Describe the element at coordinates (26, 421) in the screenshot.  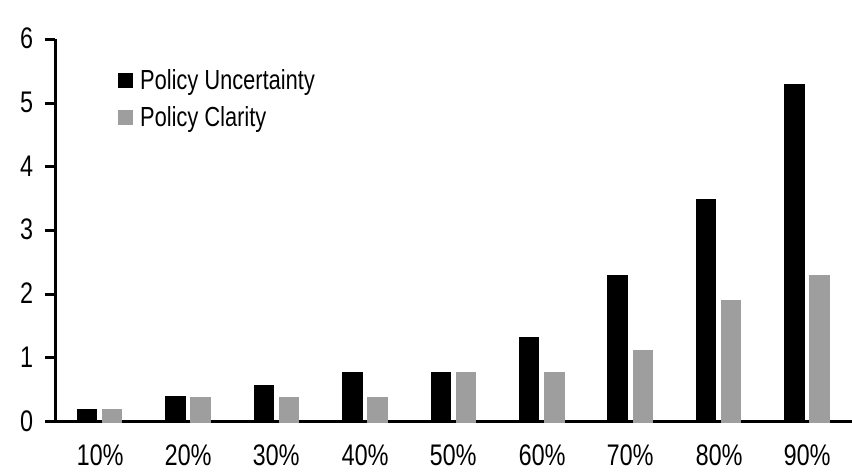
I see `y-axis-tick-label: 0` at that location.